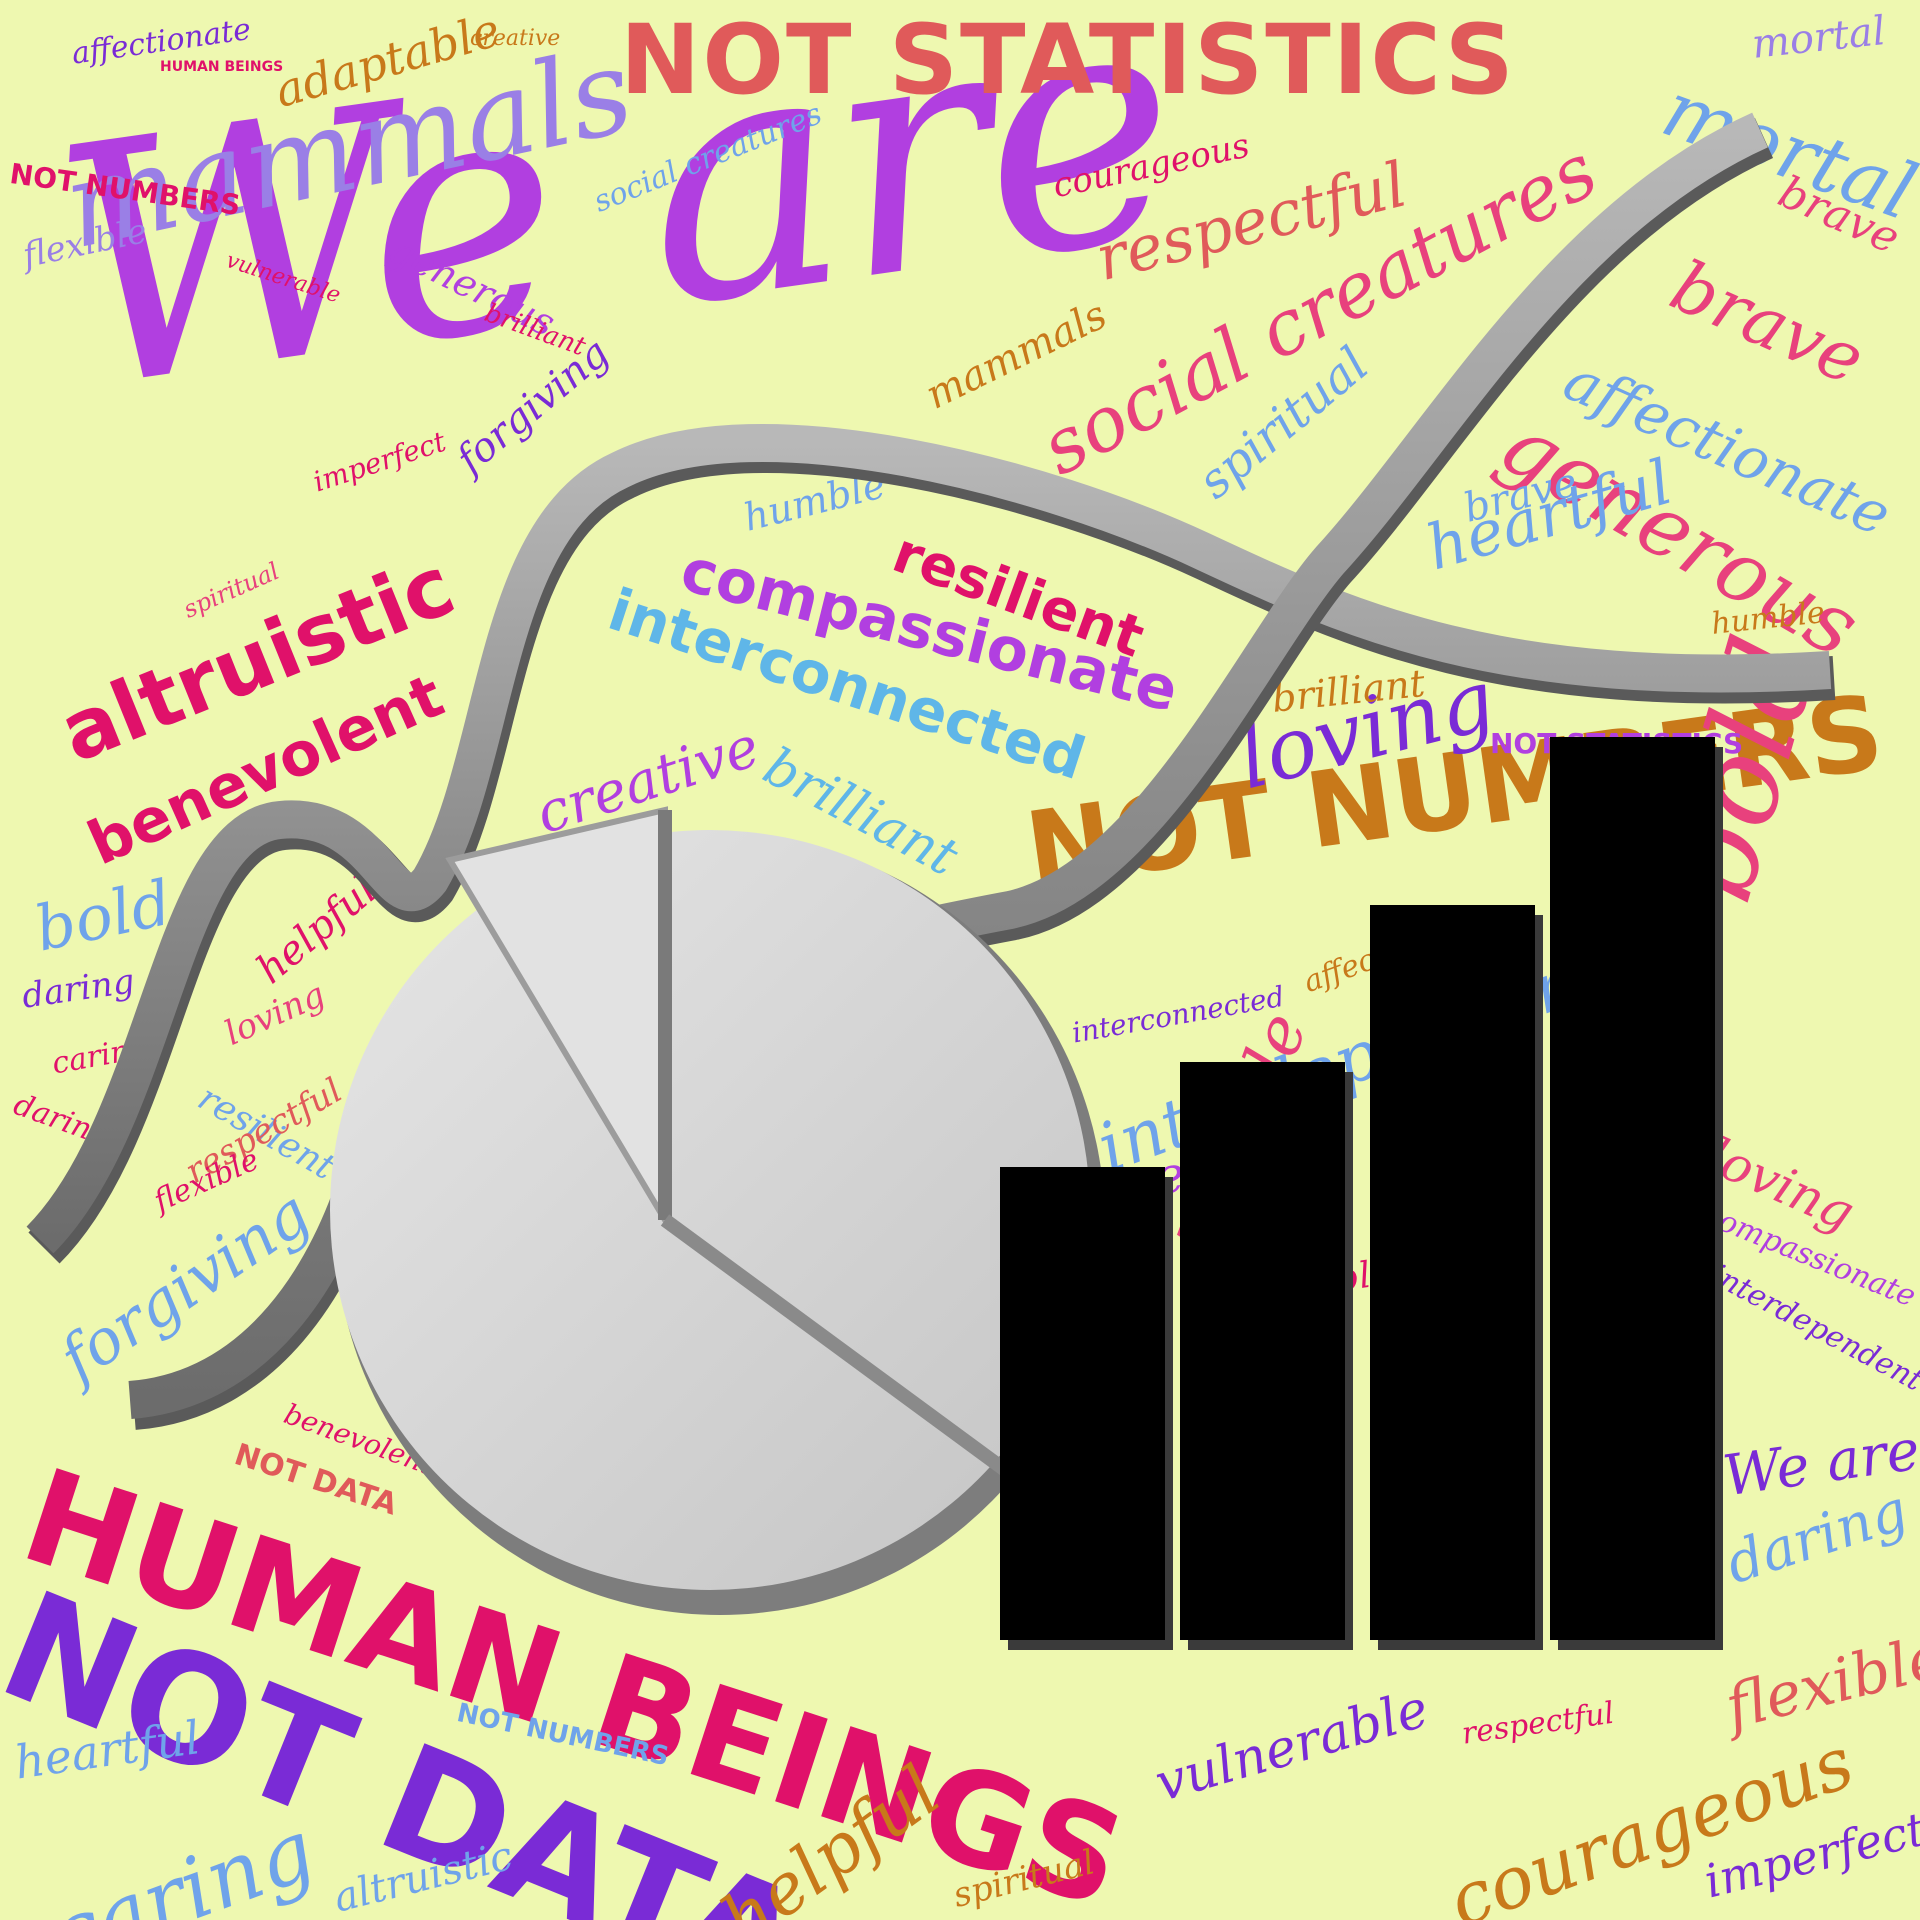  What do you see at coordinates (835, 1345) in the screenshot?
I see `pie-divider-diagonal` at bounding box center [835, 1345].